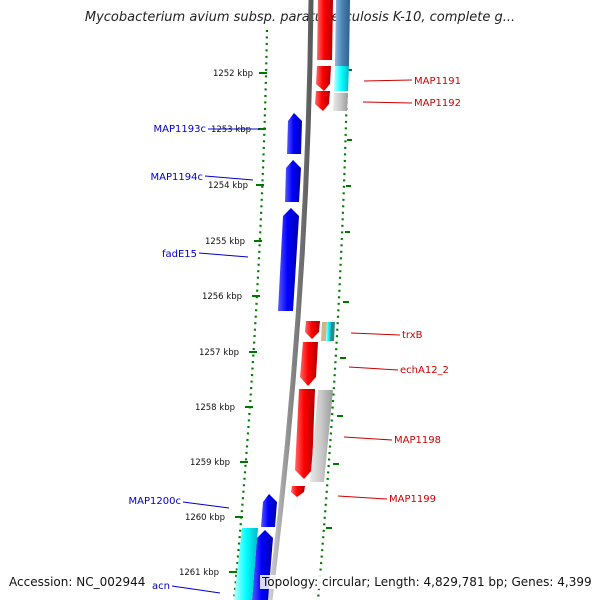 This screenshot has height=600, width=600. I want to click on cds-reverse-map1193c, so click(294, 133).